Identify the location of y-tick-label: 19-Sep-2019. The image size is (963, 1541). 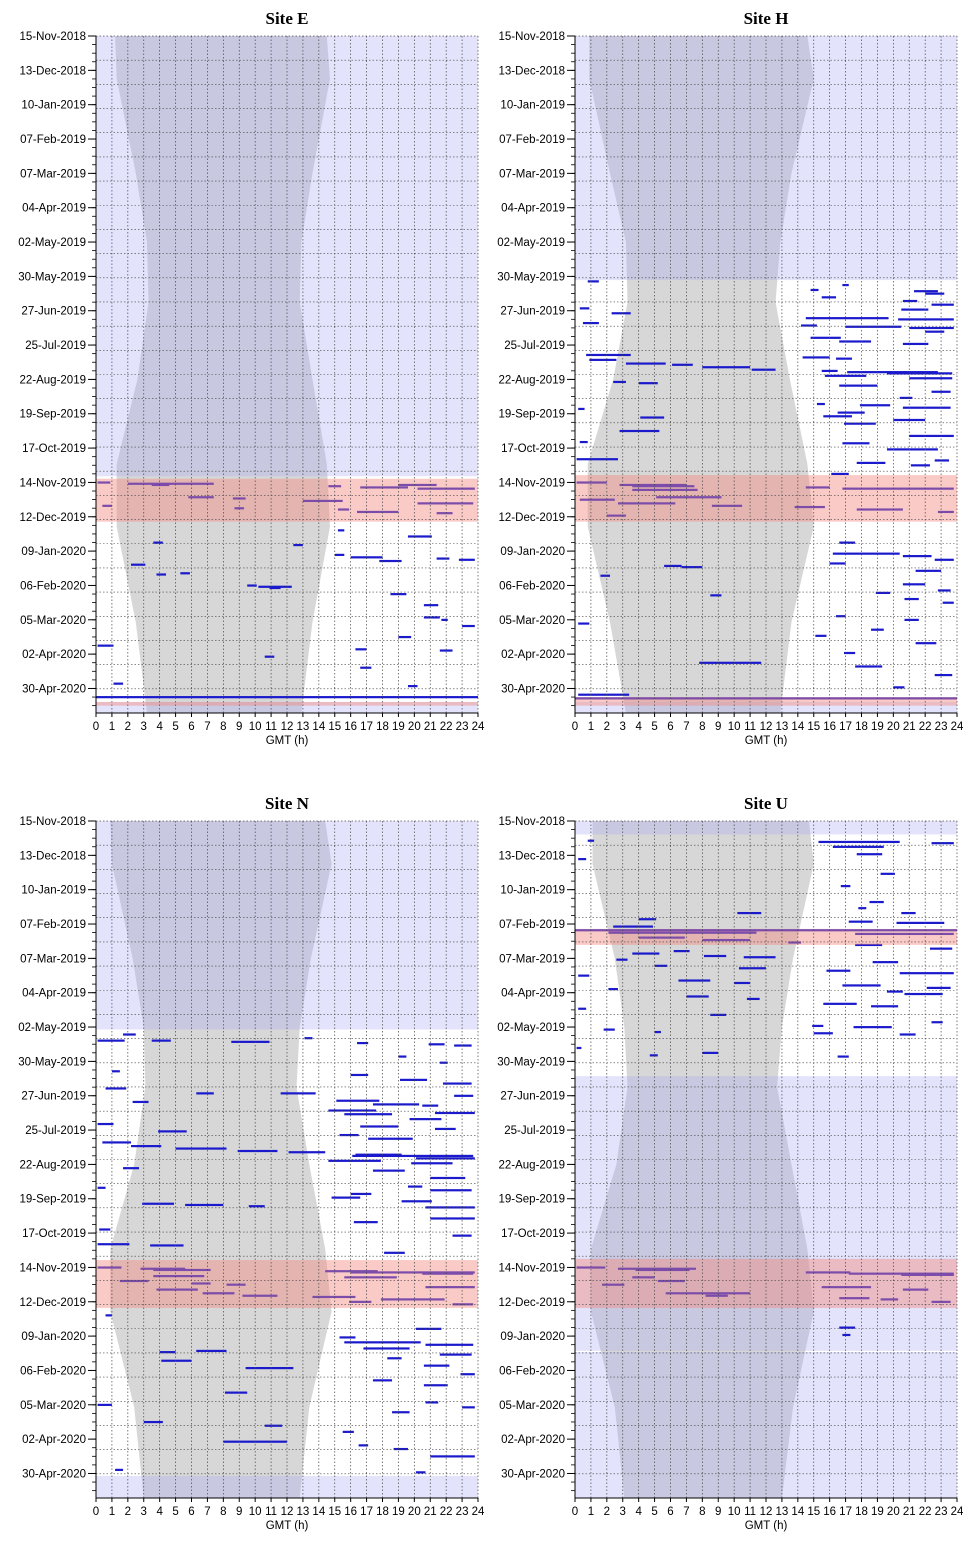
(53, 1200).